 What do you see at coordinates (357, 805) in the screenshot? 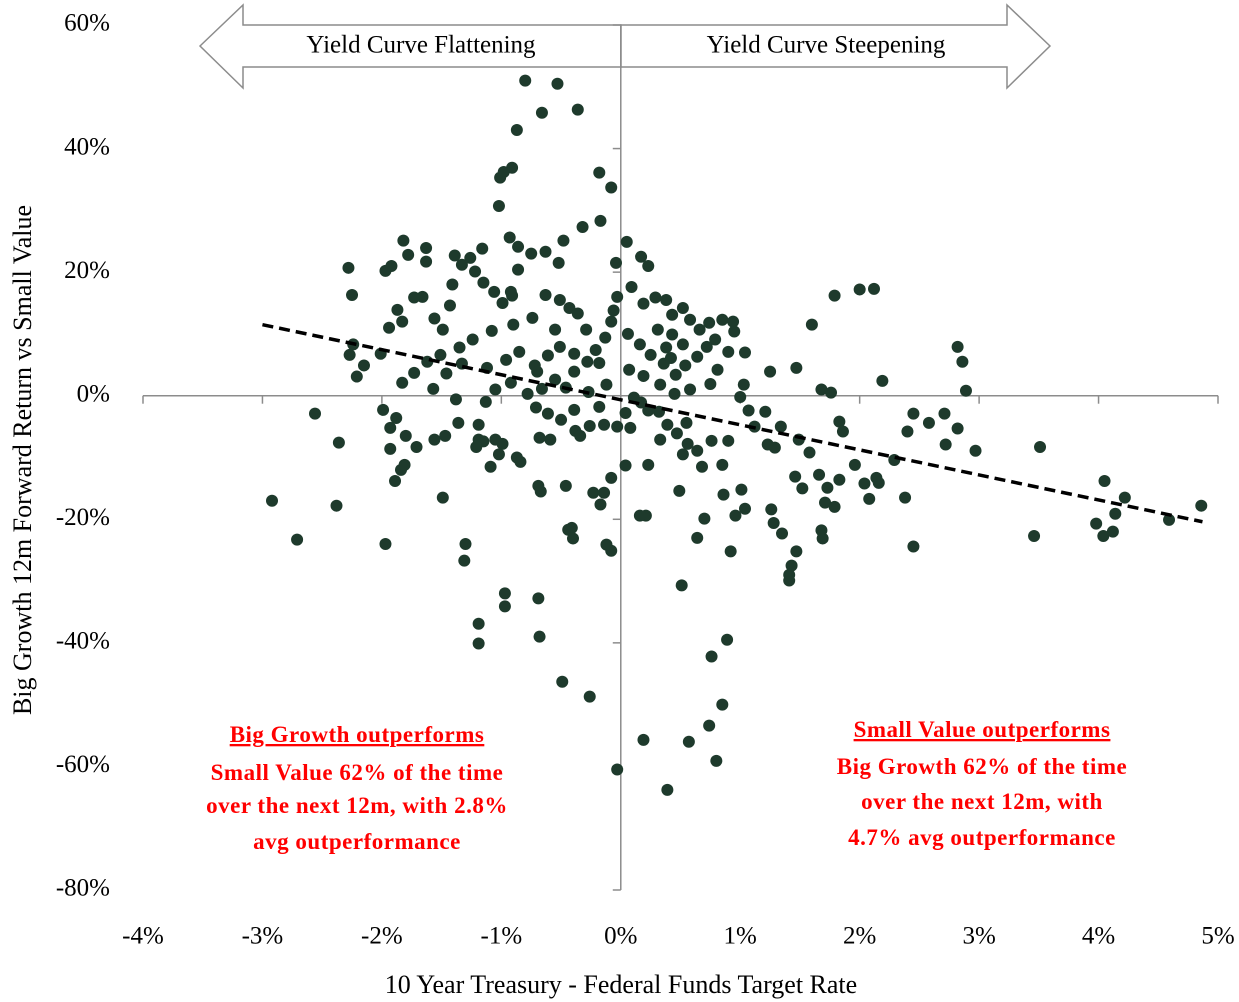
I see `annotation: over the next 12m, with 2.8%` at bounding box center [357, 805].